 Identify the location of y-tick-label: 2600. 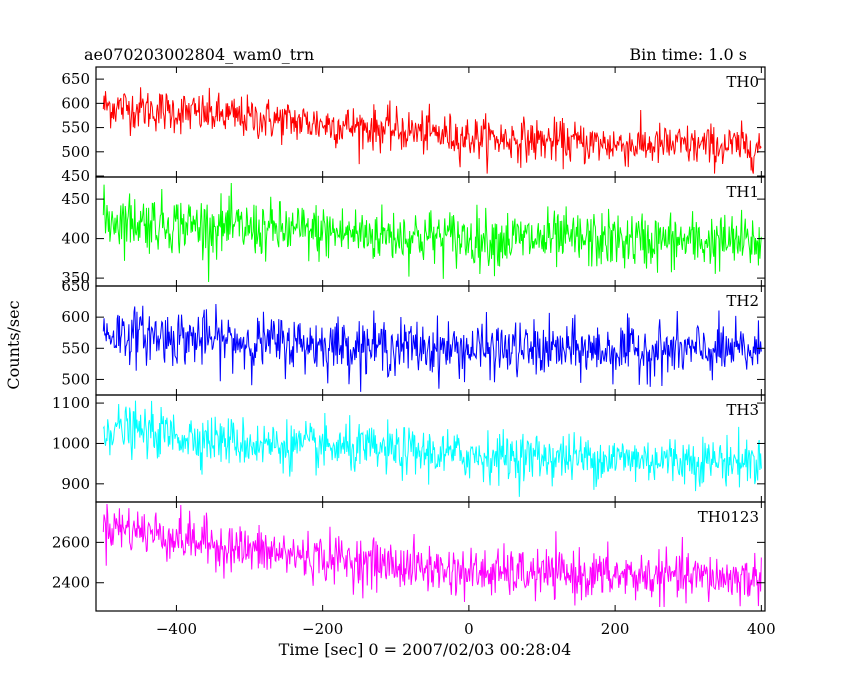
(71, 542).